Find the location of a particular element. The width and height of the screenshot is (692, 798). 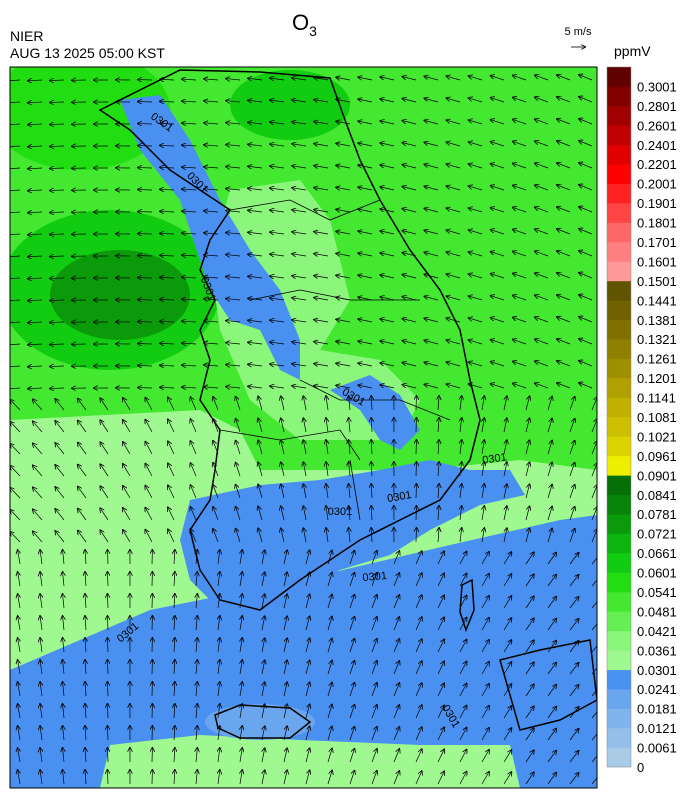

colorbar-label: 0.0781 is located at coordinates (657, 514).